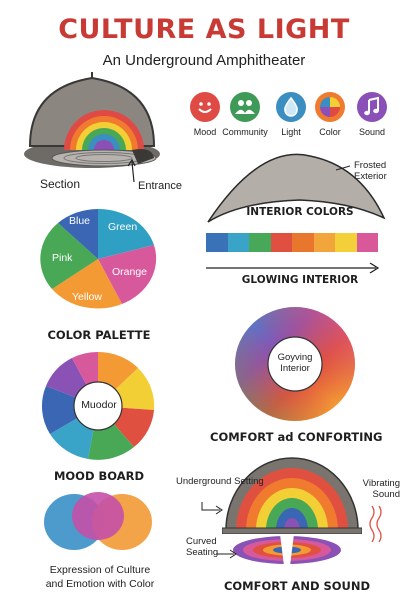  Describe the element at coordinates (370, 171) in the screenshot. I see `frosted-exterior-label: Frosted Exterior` at that location.